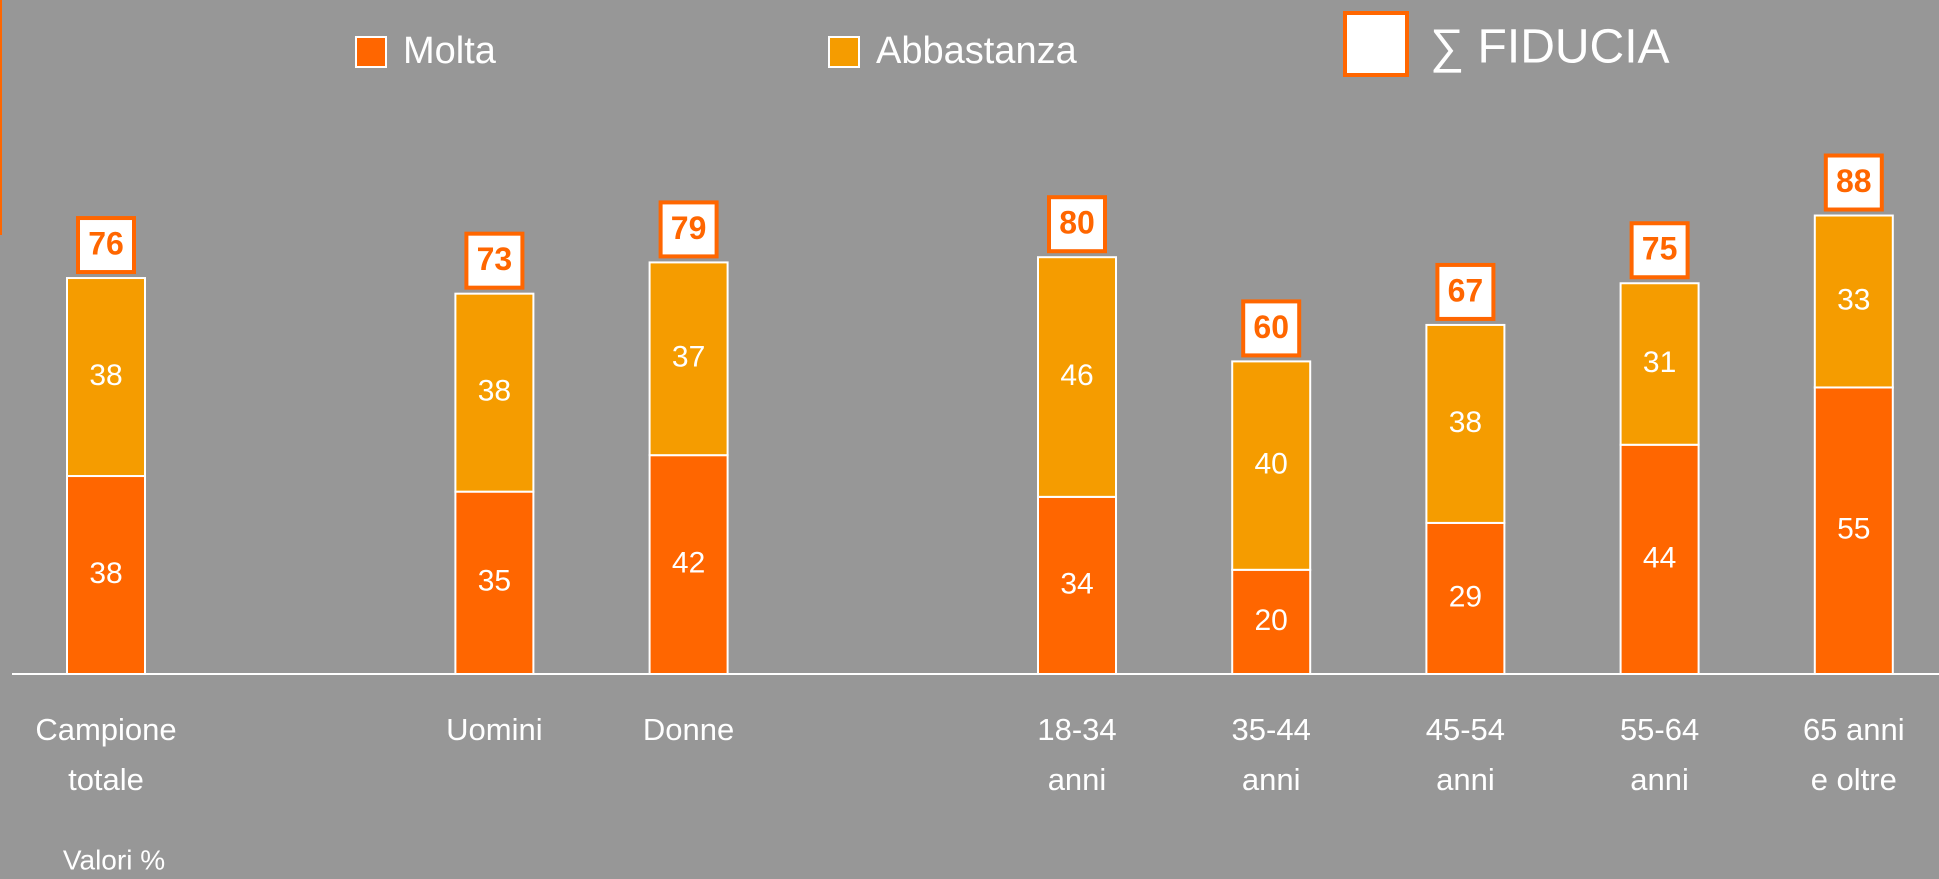 Image resolution: width=1939 pixels, height=879 pixels. I want to click on data-label: 34, so click(1076, 583).